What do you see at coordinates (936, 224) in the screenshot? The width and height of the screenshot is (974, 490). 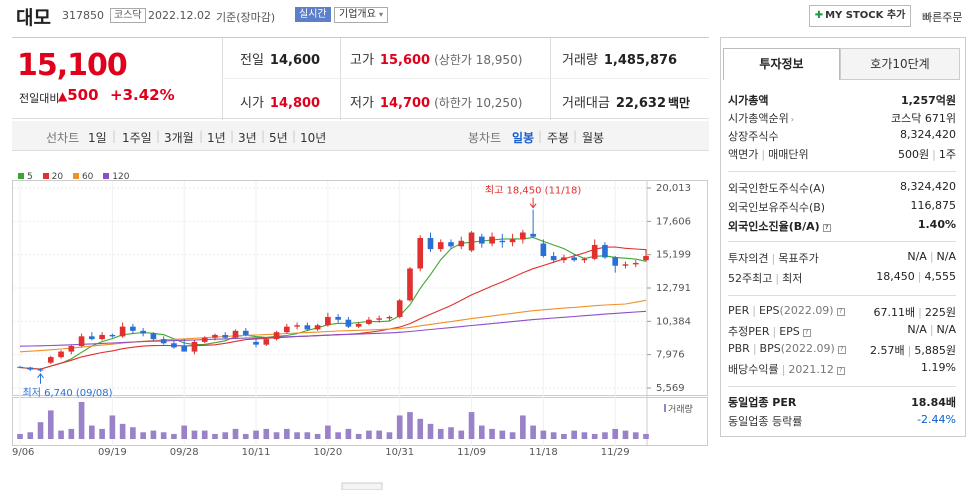 I see `foreign-ratio-value: 1.40%` at bounding box center [936, 224].